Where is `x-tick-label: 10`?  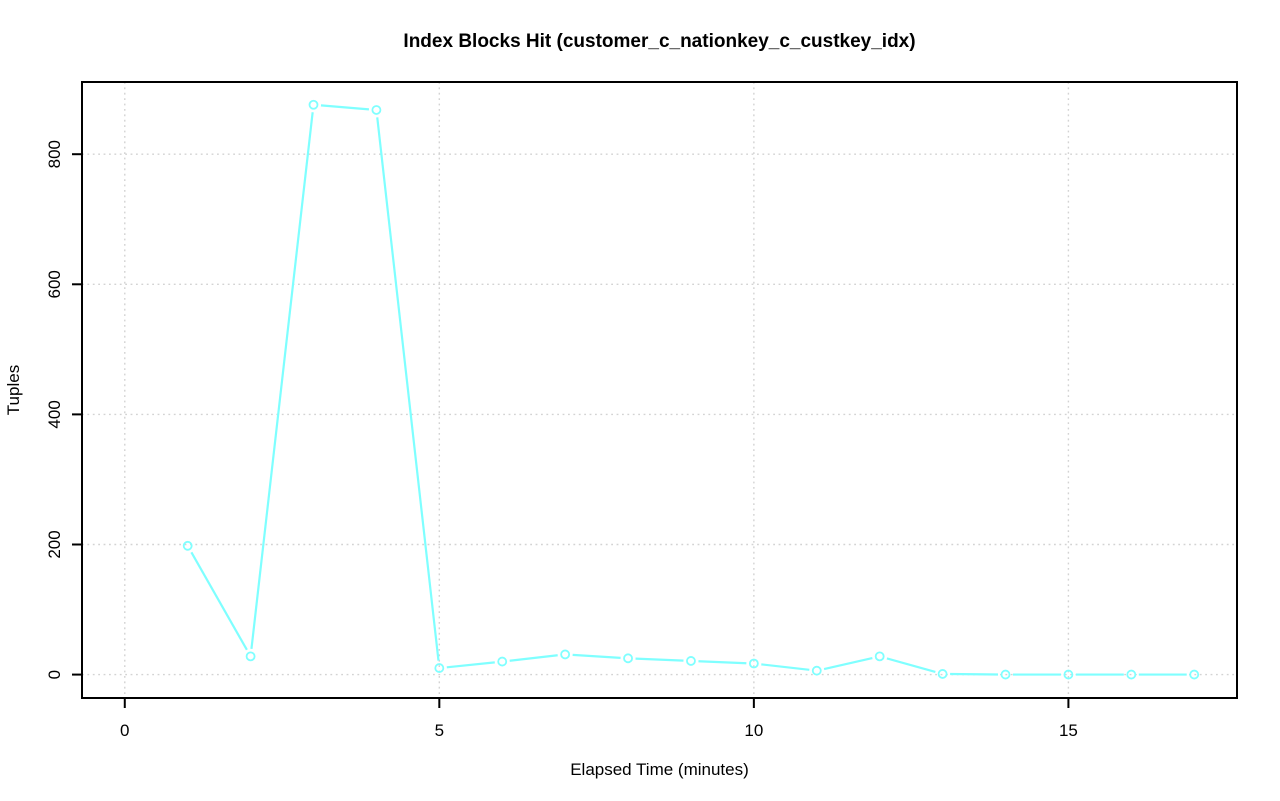 x-tick-label: 10 is located at coordinates (753, 730).